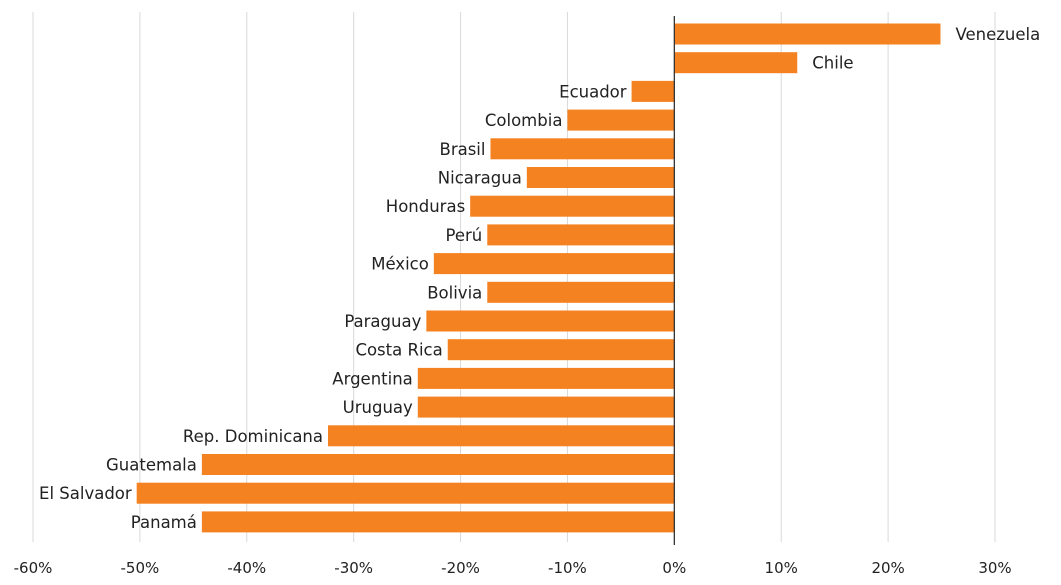 Image resolution: width=1061 pixels, height=585 pixels. What do you see at coordinates (253, 436) in the screenshot?
I see `category-label: Rep. Dominicana` at bounding box center [253, 436].